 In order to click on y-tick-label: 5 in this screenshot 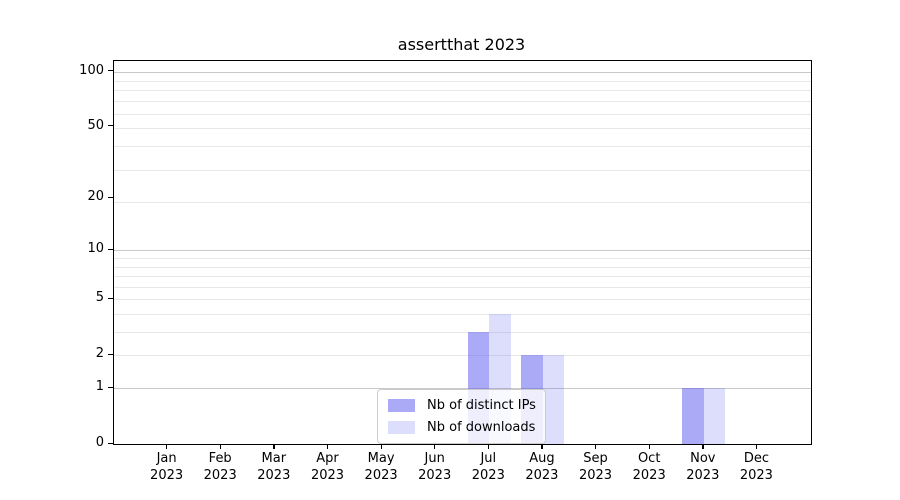, I will do `click(99, 298)`.